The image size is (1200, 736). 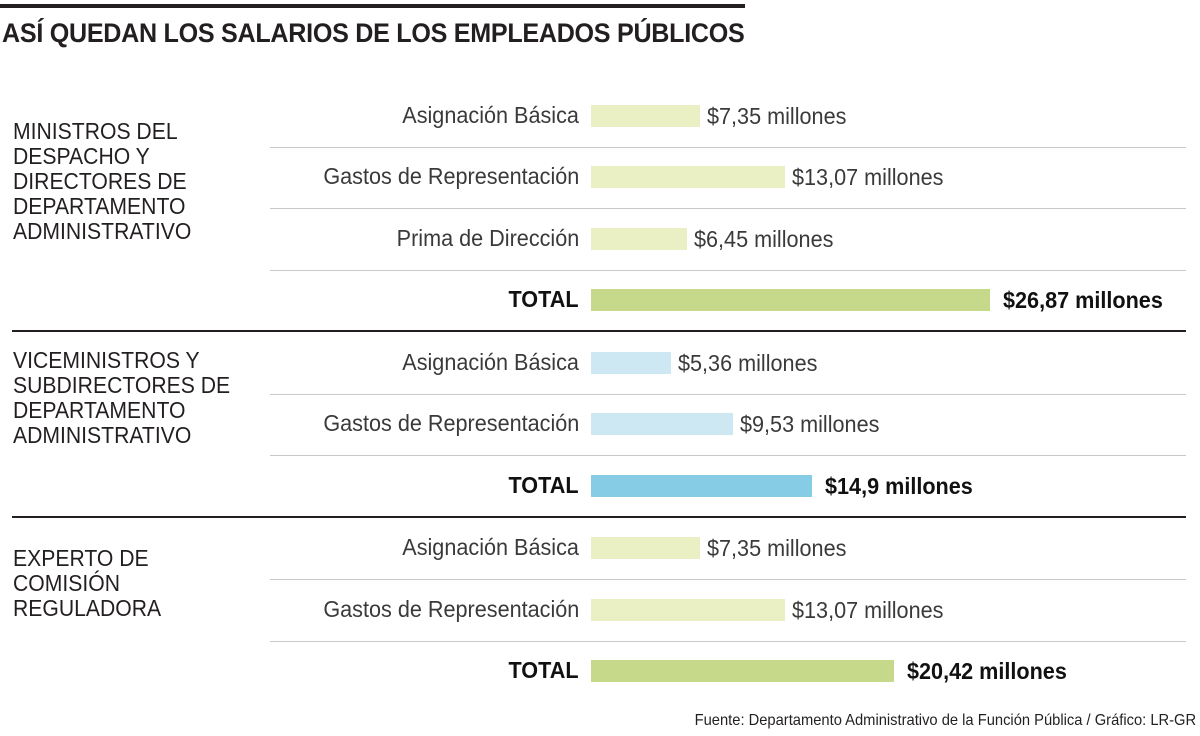 I want to click on total-value: $20,42 millones, so click(x=987, y=671).